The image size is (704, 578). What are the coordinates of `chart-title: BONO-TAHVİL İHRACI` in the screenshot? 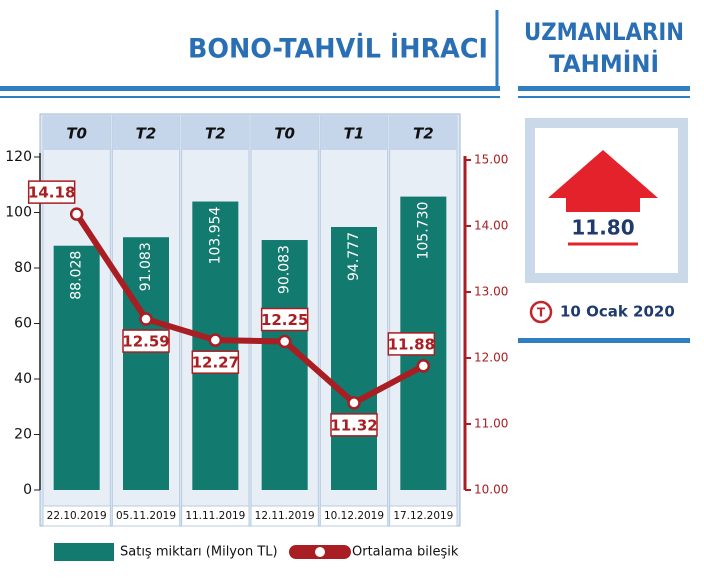 It's located at (338, 49).